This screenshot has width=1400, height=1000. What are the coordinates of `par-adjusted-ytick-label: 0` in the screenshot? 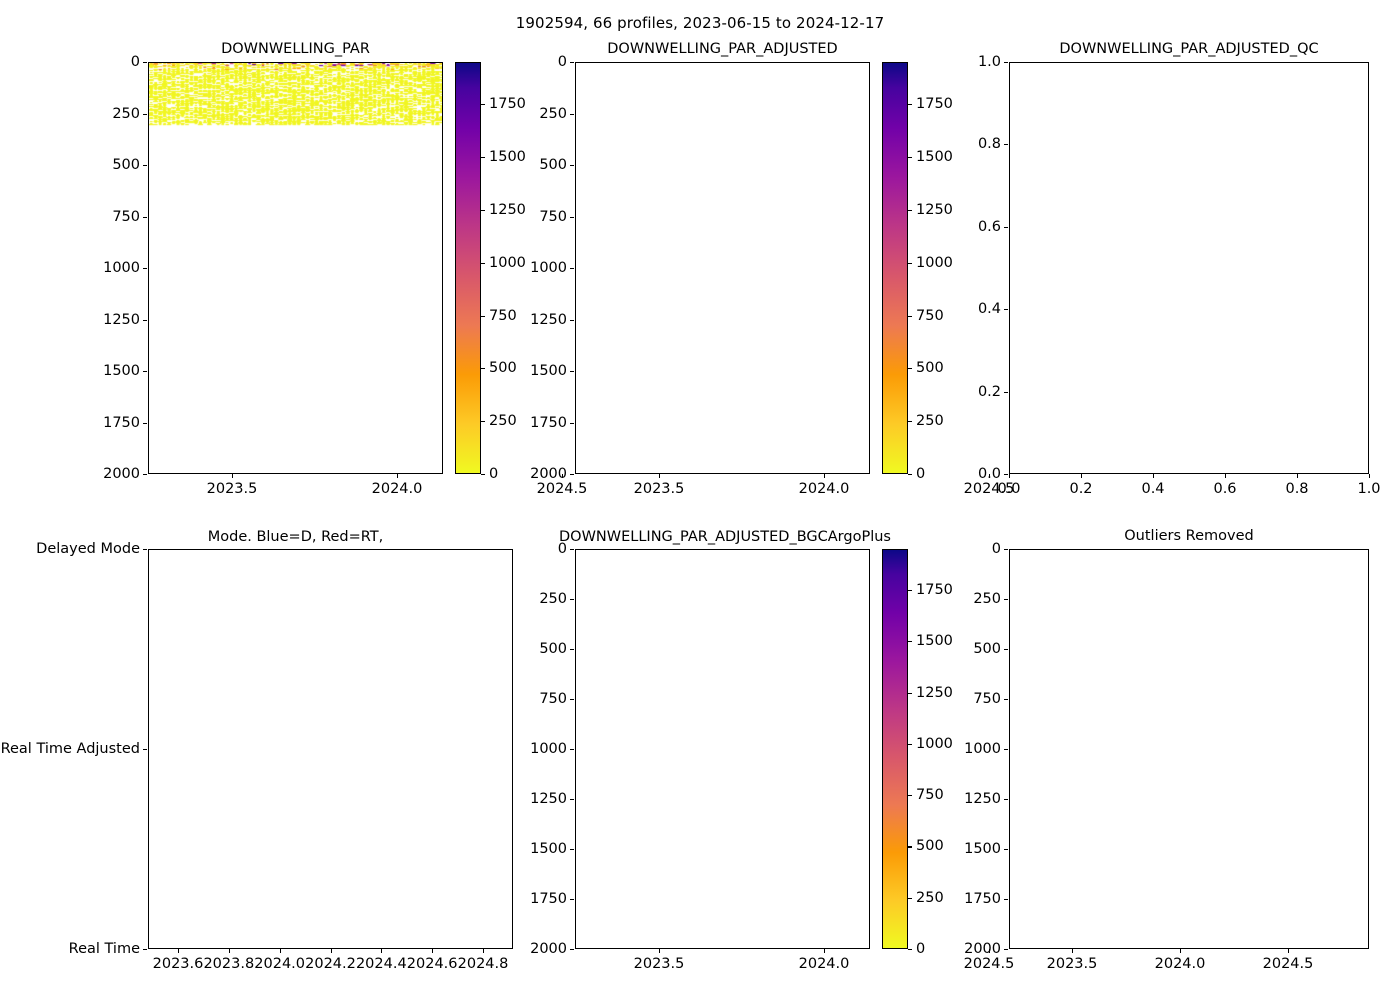 It's located at (562, 62).